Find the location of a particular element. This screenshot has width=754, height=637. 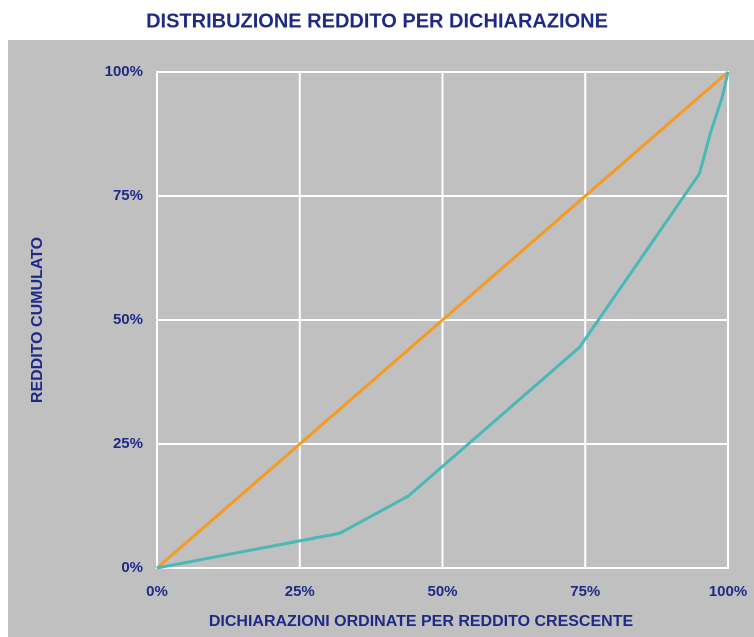

x-tick-label: 100% is located at coordinates (728, 591).